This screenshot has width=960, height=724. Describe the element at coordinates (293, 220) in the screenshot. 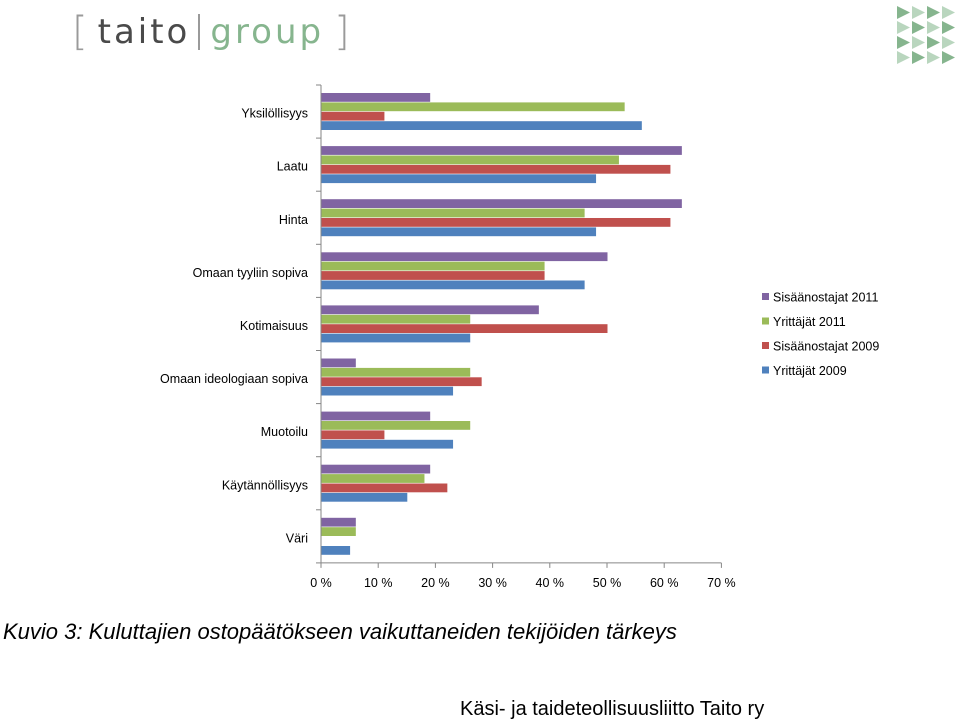

I see `category-label: Hinta` at that location.